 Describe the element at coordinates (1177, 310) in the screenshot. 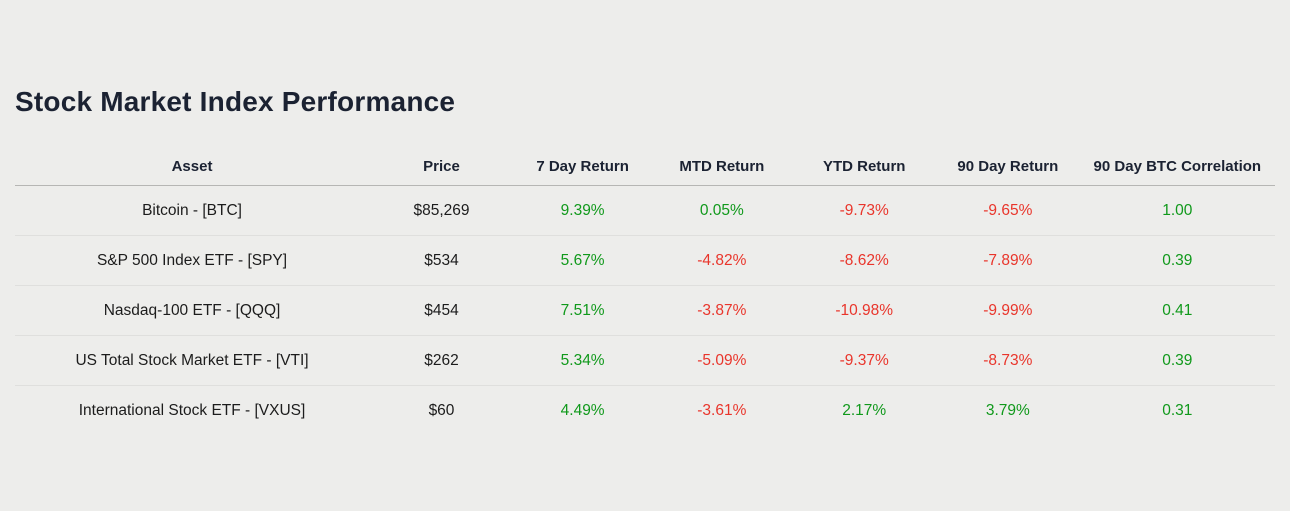

I see `btc-correlation-cell: 0.41` at that location.